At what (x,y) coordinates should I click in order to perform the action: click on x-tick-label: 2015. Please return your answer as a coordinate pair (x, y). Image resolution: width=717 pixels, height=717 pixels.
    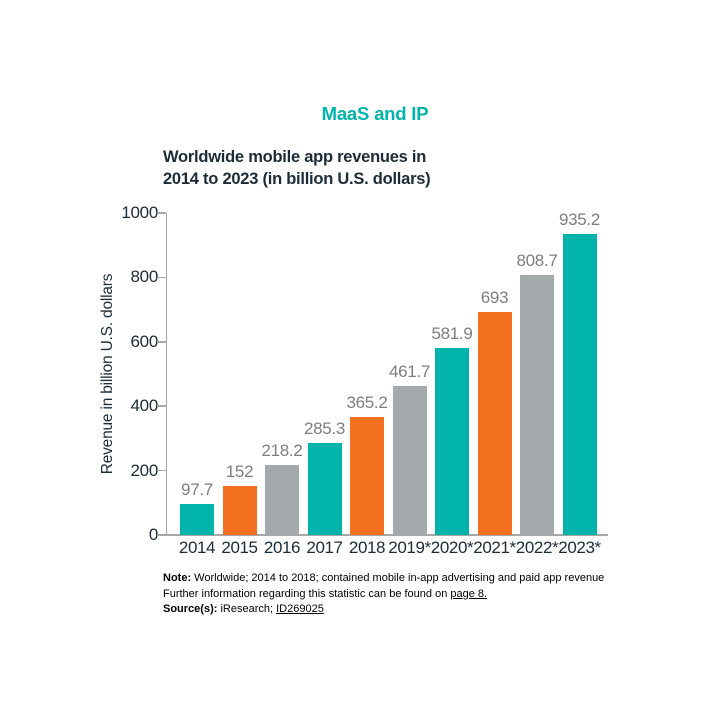
    Looking at the image, I should click on (239, 547).